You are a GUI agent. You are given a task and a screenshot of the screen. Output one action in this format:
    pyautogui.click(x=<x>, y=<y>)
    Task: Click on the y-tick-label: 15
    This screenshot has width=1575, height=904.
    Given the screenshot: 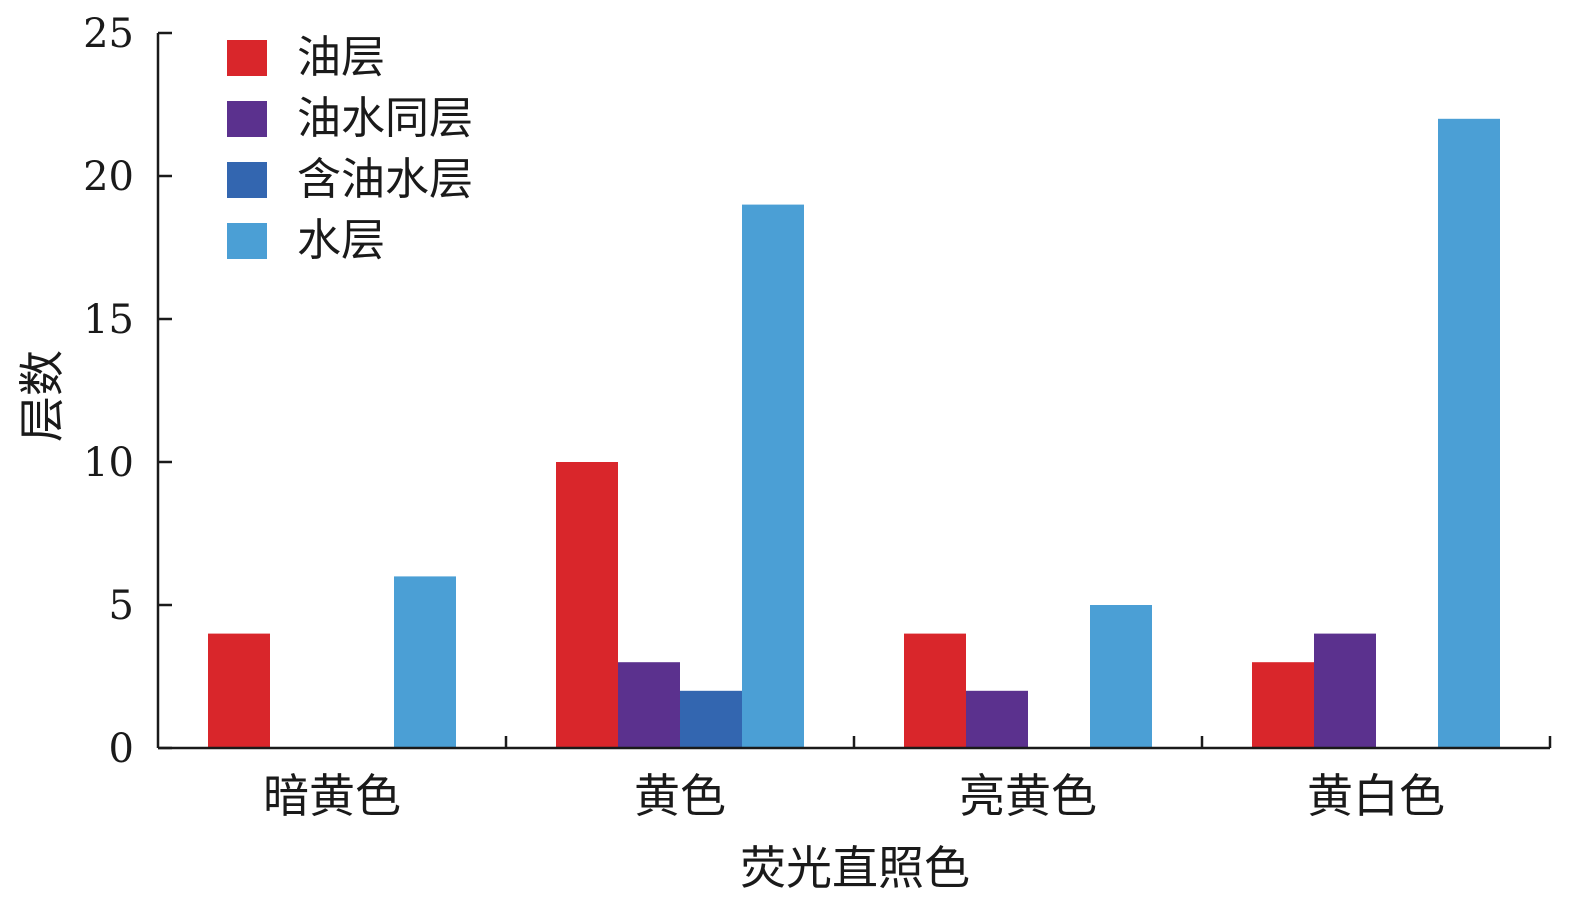 What is the action you would take?
    pyautogui.click(x=108, y=320)
    